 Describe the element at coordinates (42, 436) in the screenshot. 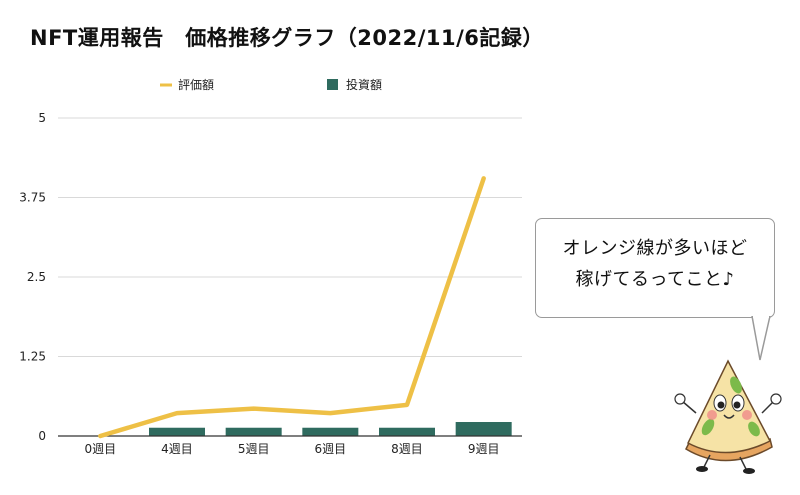

I see `y-tick-label: 0` at that location.